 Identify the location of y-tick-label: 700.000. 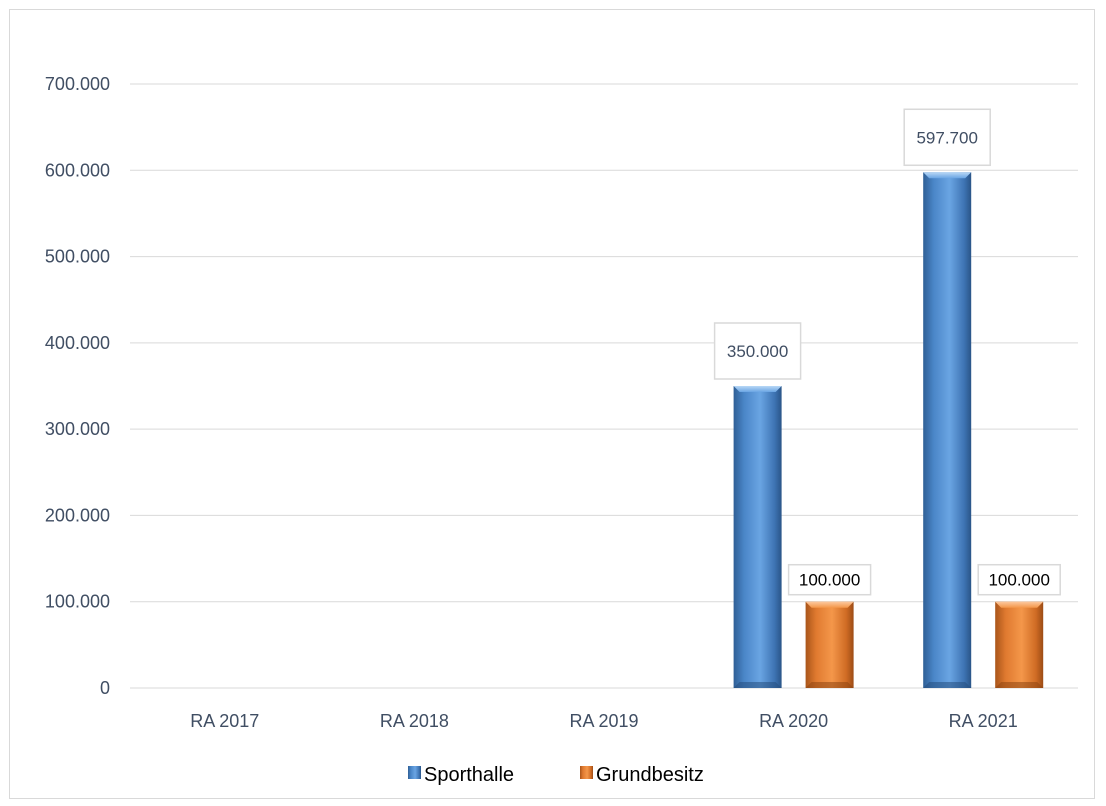
(77, 84).